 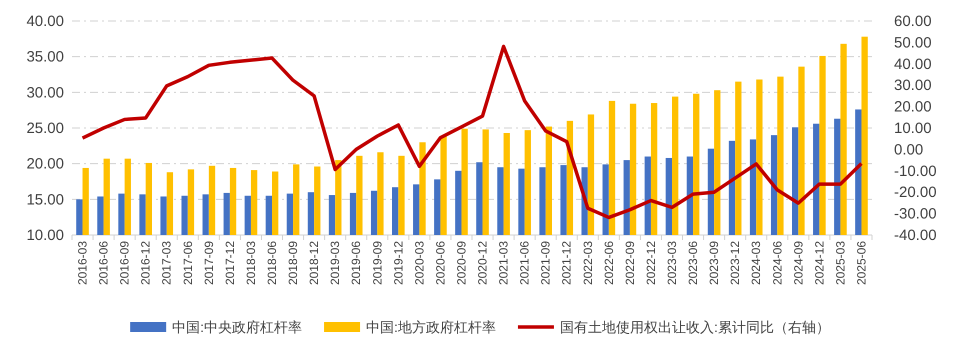 I want to click on x-tick-label: 2020-06, so click(x=440, y=263).